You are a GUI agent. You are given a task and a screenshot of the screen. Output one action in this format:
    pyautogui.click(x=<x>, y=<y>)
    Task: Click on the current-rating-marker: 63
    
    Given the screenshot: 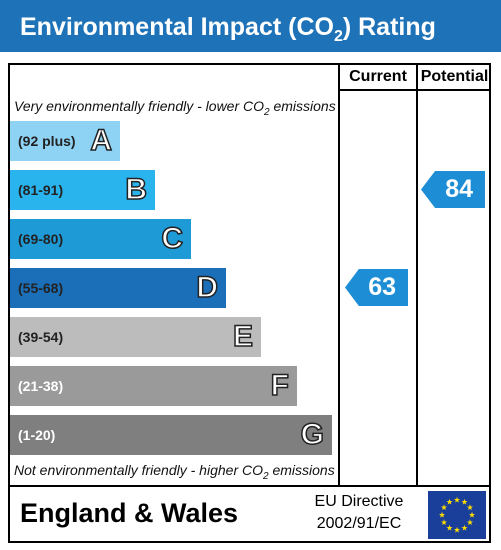 What is the action you would take?
    pyautogui.click(x=376, y=287)
    